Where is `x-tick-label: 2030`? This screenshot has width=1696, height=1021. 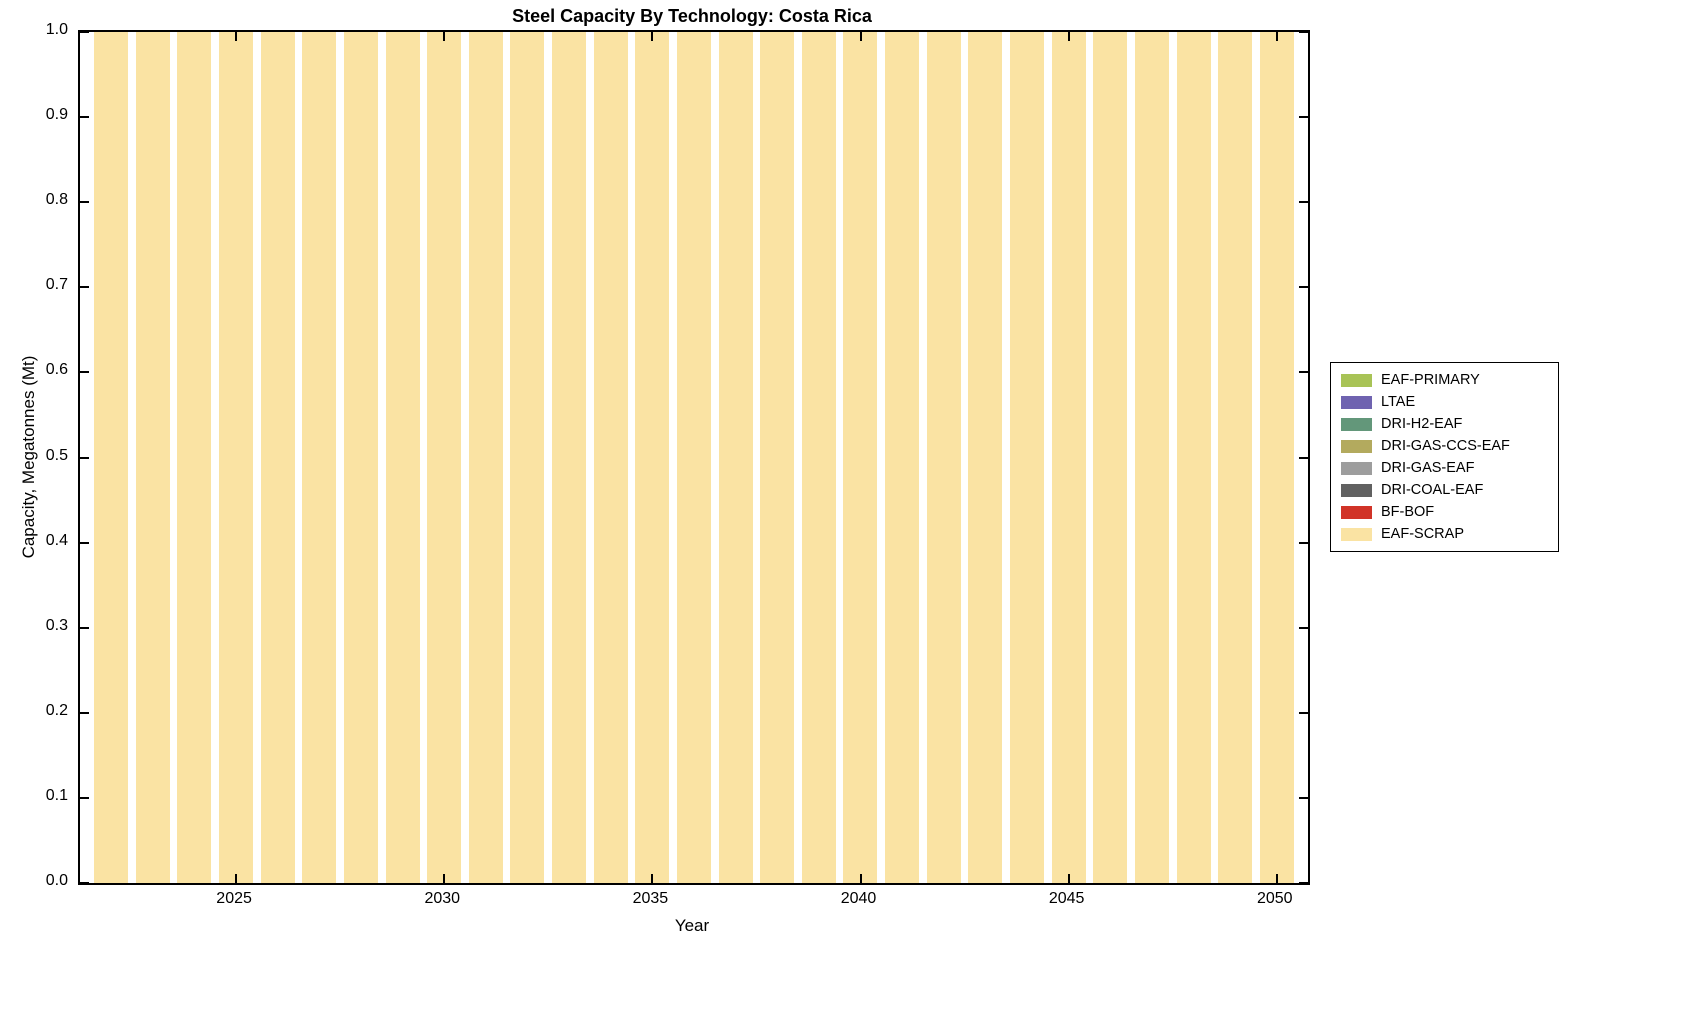 x-tick-label: 2030 is located at coordinates (442, 898).